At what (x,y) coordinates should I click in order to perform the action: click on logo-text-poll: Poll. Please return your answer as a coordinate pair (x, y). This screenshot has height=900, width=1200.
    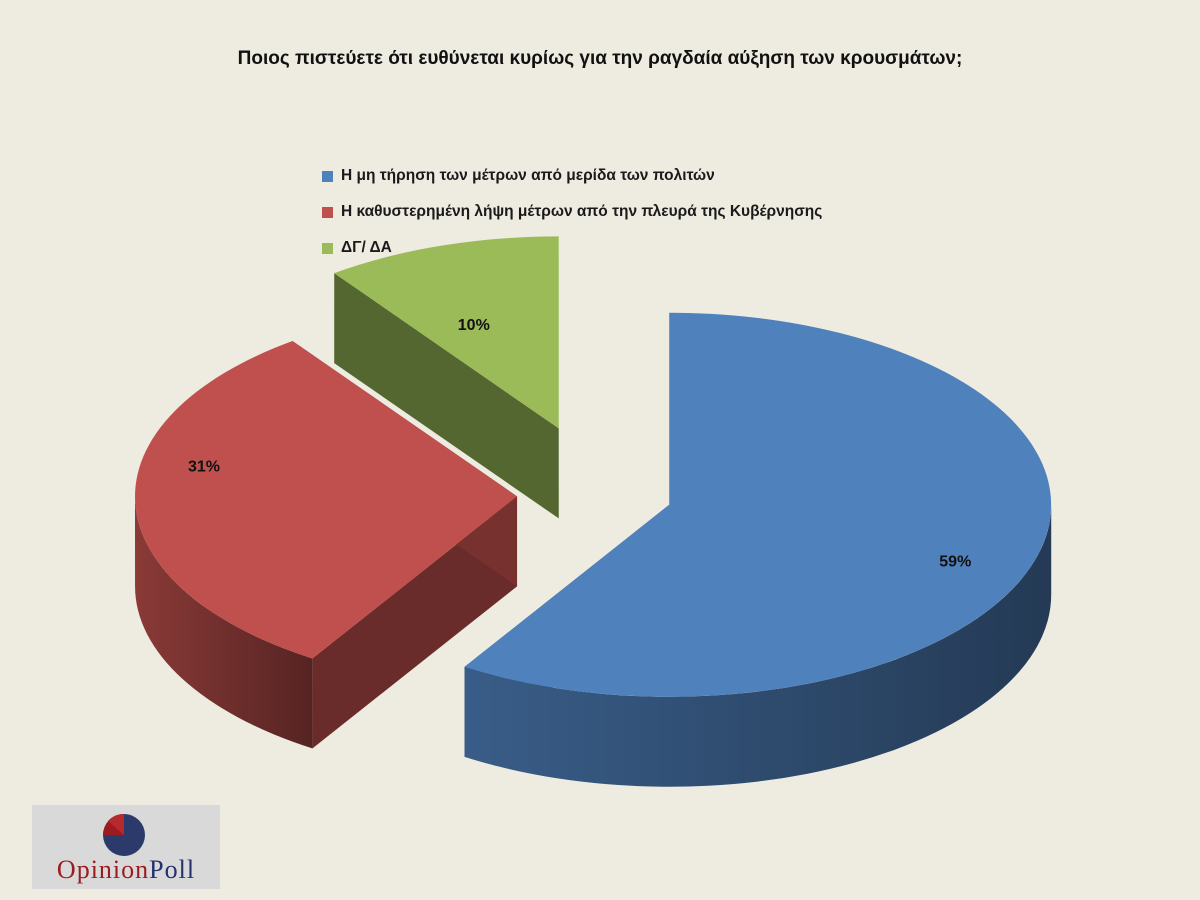
    Looking at the image, I should click on (172, 869).